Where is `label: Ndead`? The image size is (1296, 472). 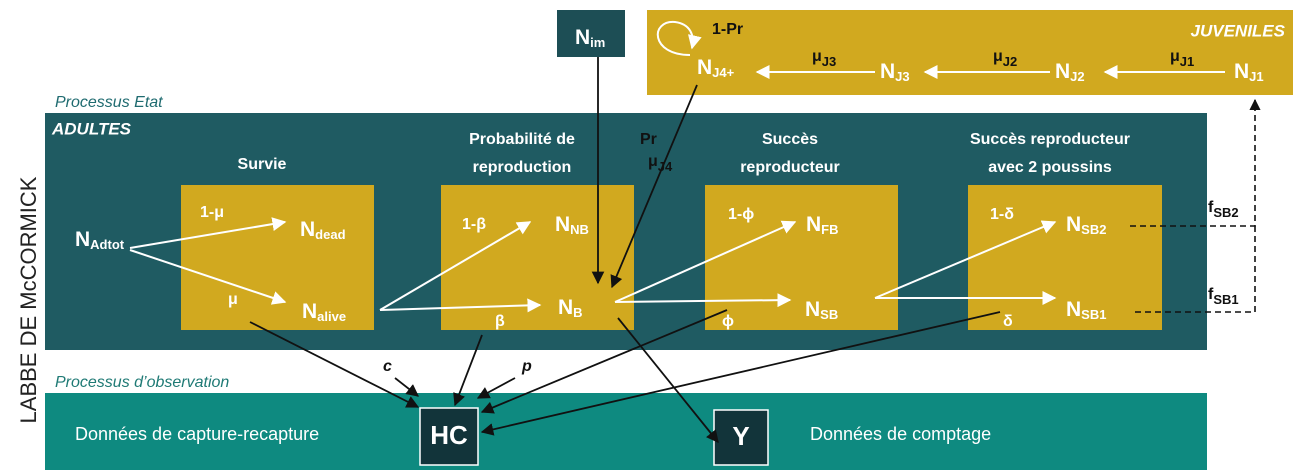 label: Ndead is located at coordinates (323, 230).